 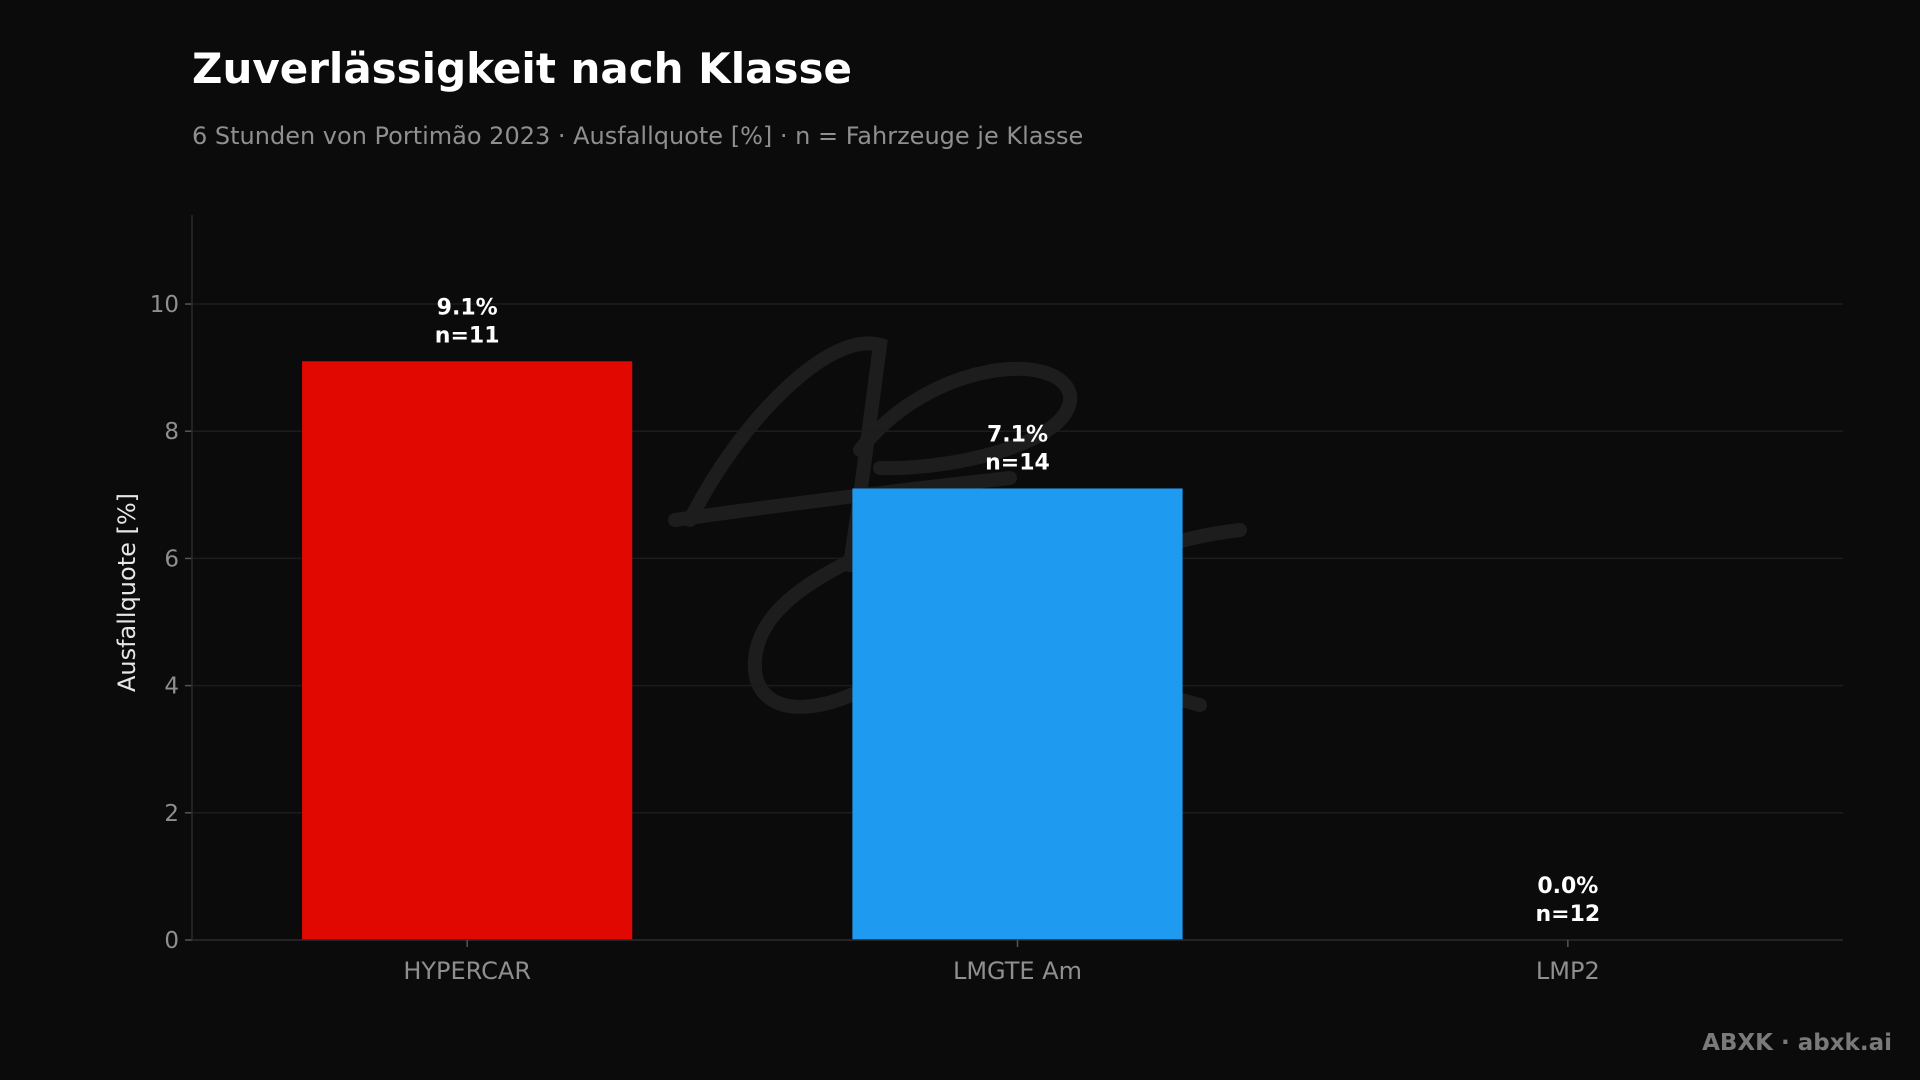 I want to click on bar-lmgte-am, so click(x=1017, y=714).